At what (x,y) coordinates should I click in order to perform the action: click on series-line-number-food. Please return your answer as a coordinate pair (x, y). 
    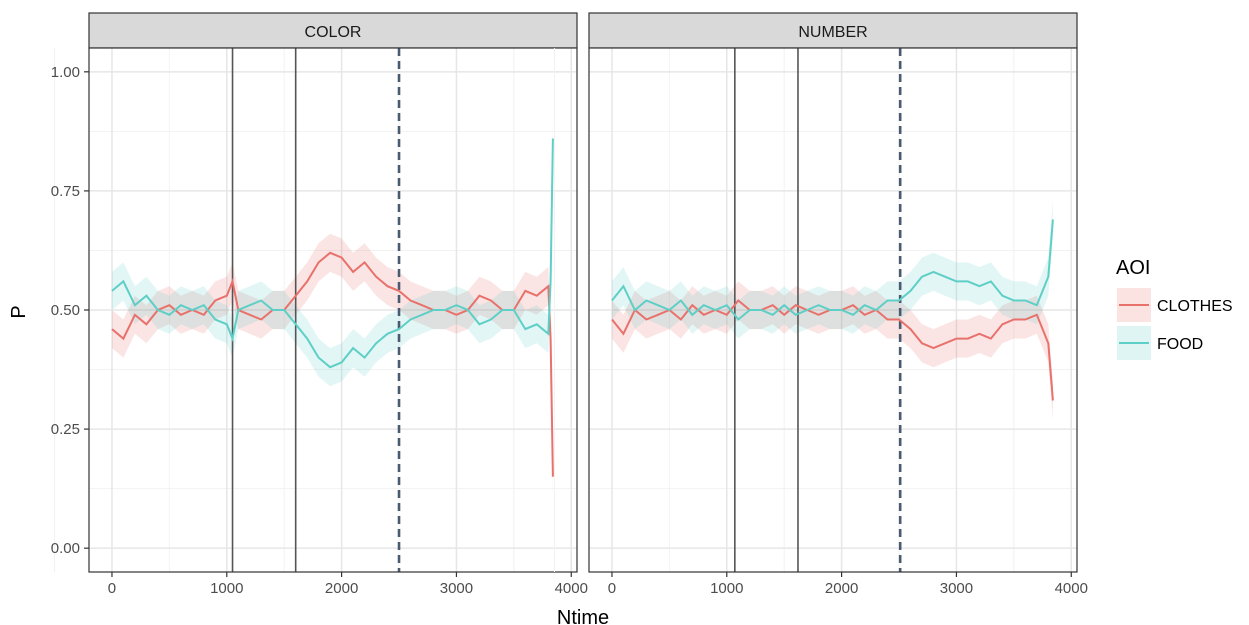
    Looking at the image, I should click on (832, 270).